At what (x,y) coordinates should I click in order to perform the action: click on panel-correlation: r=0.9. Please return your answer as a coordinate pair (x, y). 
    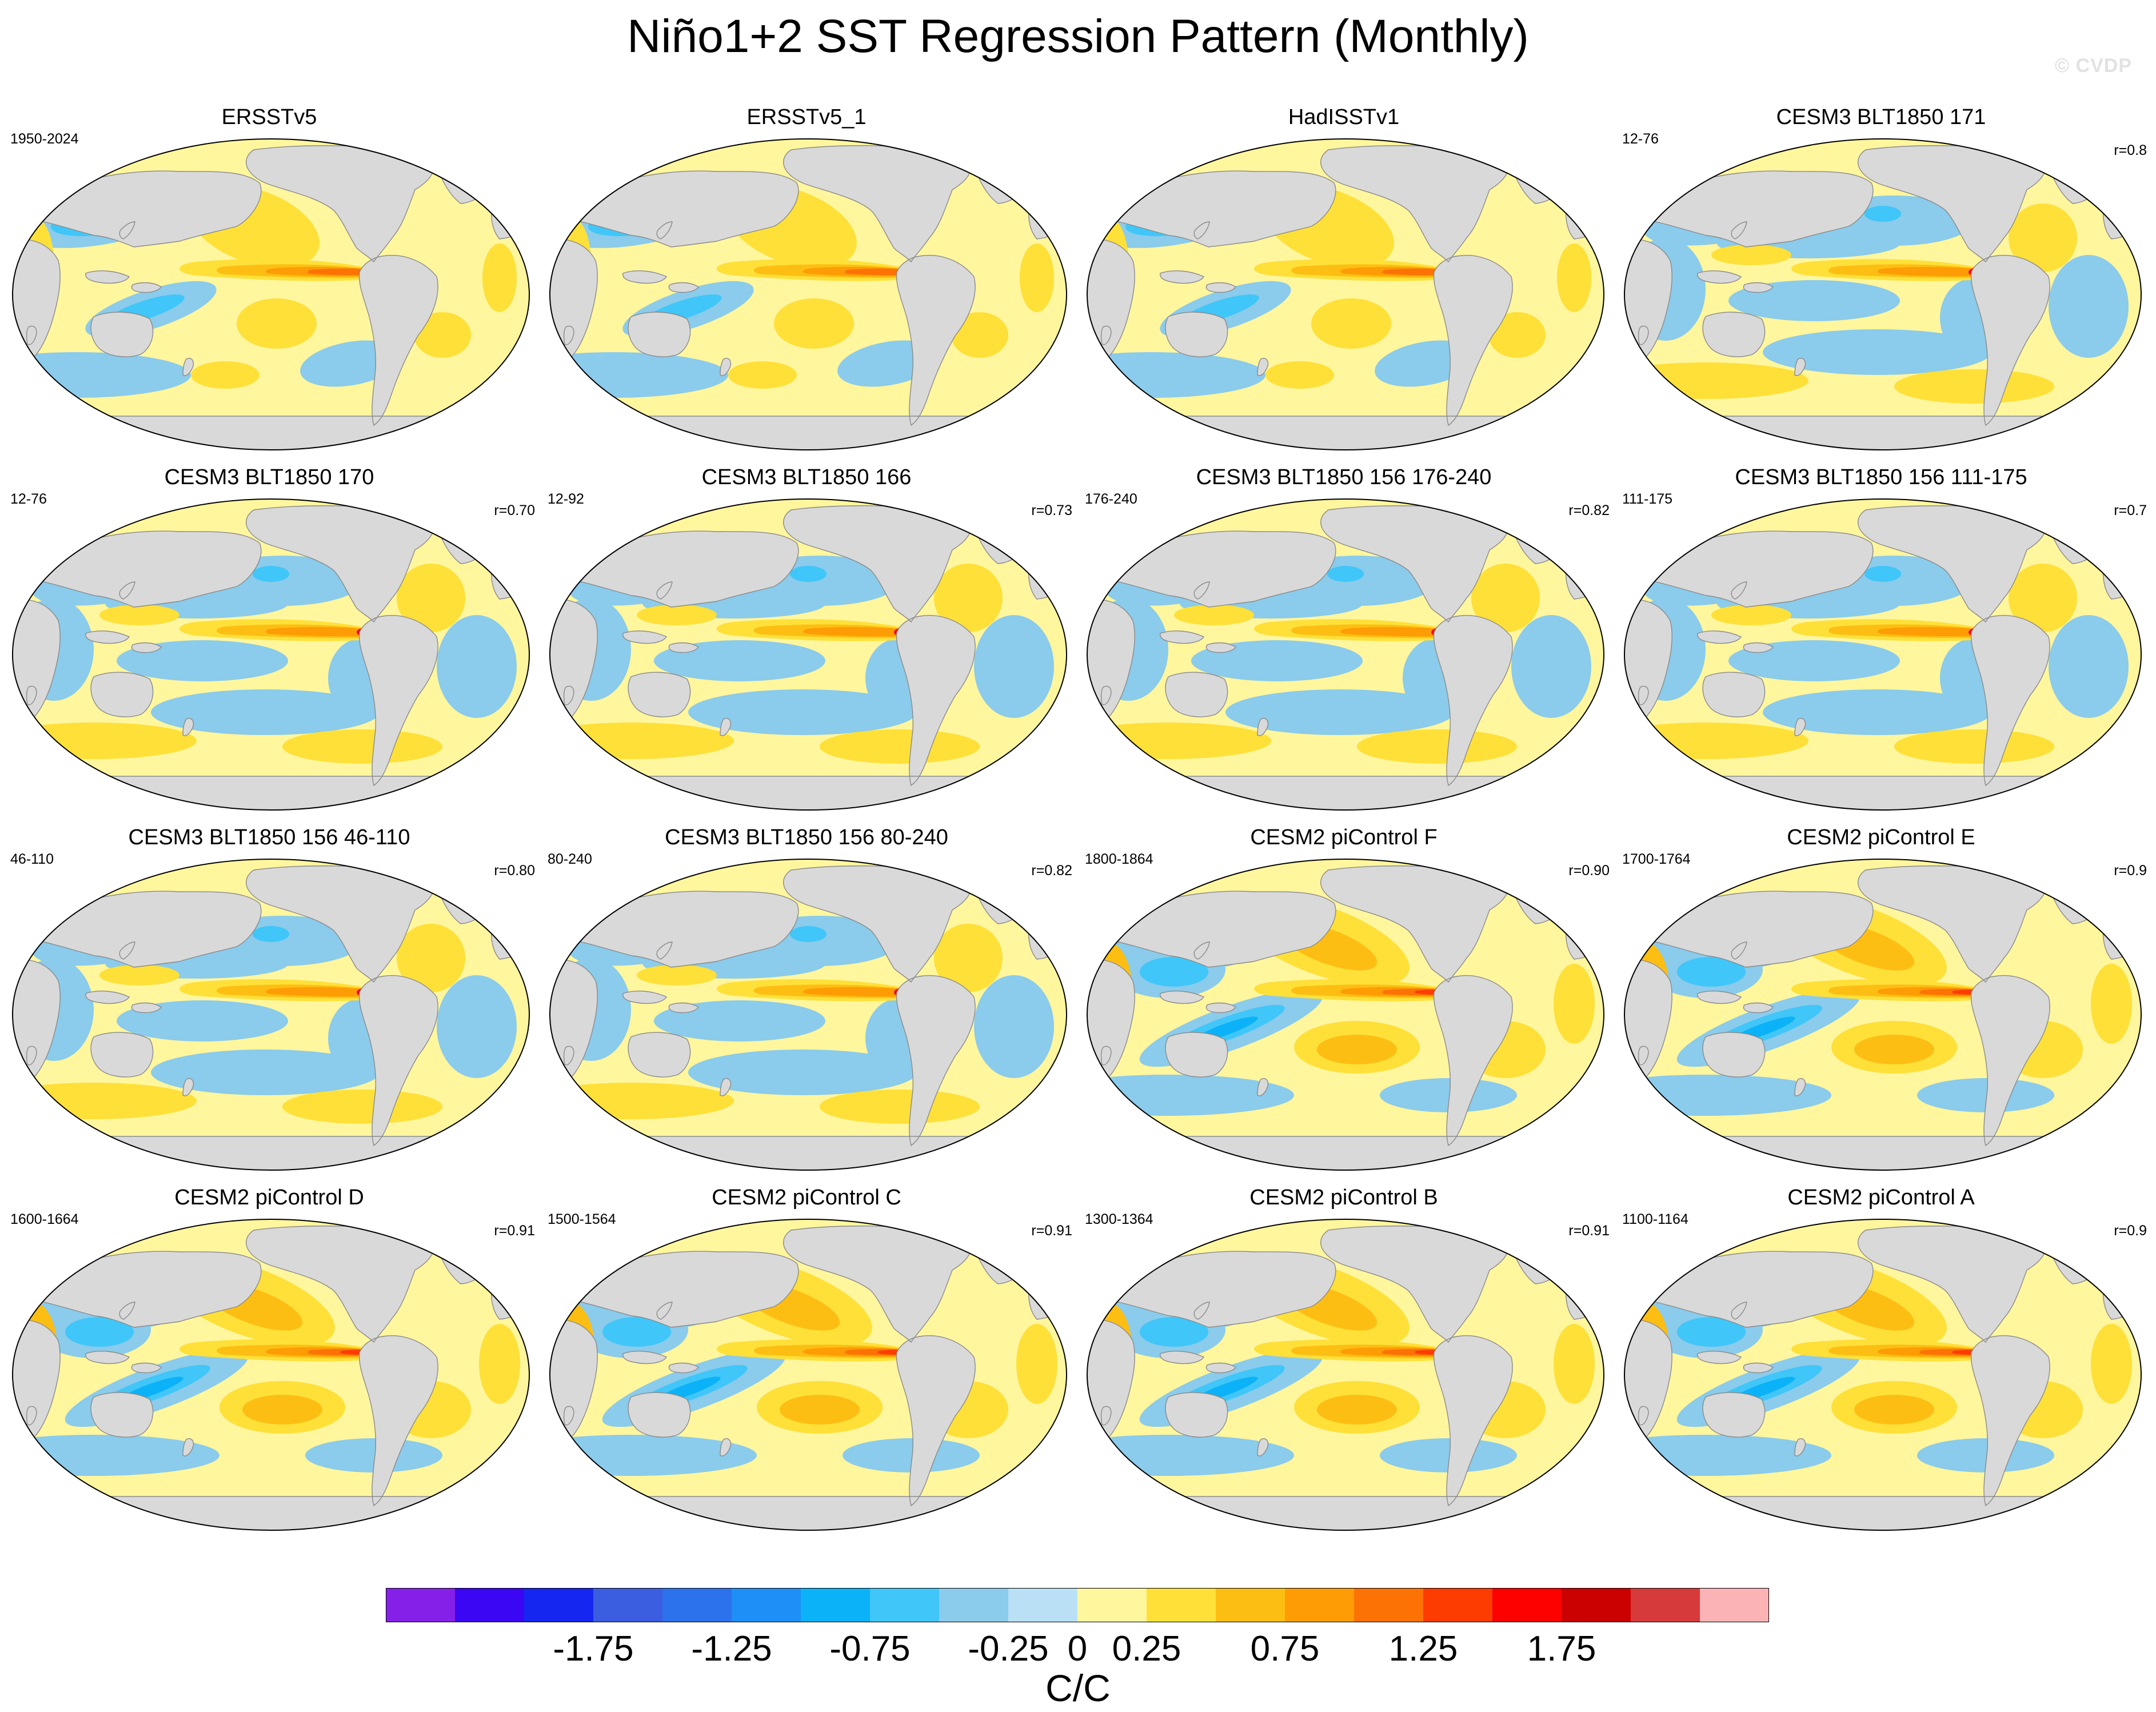
    Looking at the image, I should click on (2130, 871).